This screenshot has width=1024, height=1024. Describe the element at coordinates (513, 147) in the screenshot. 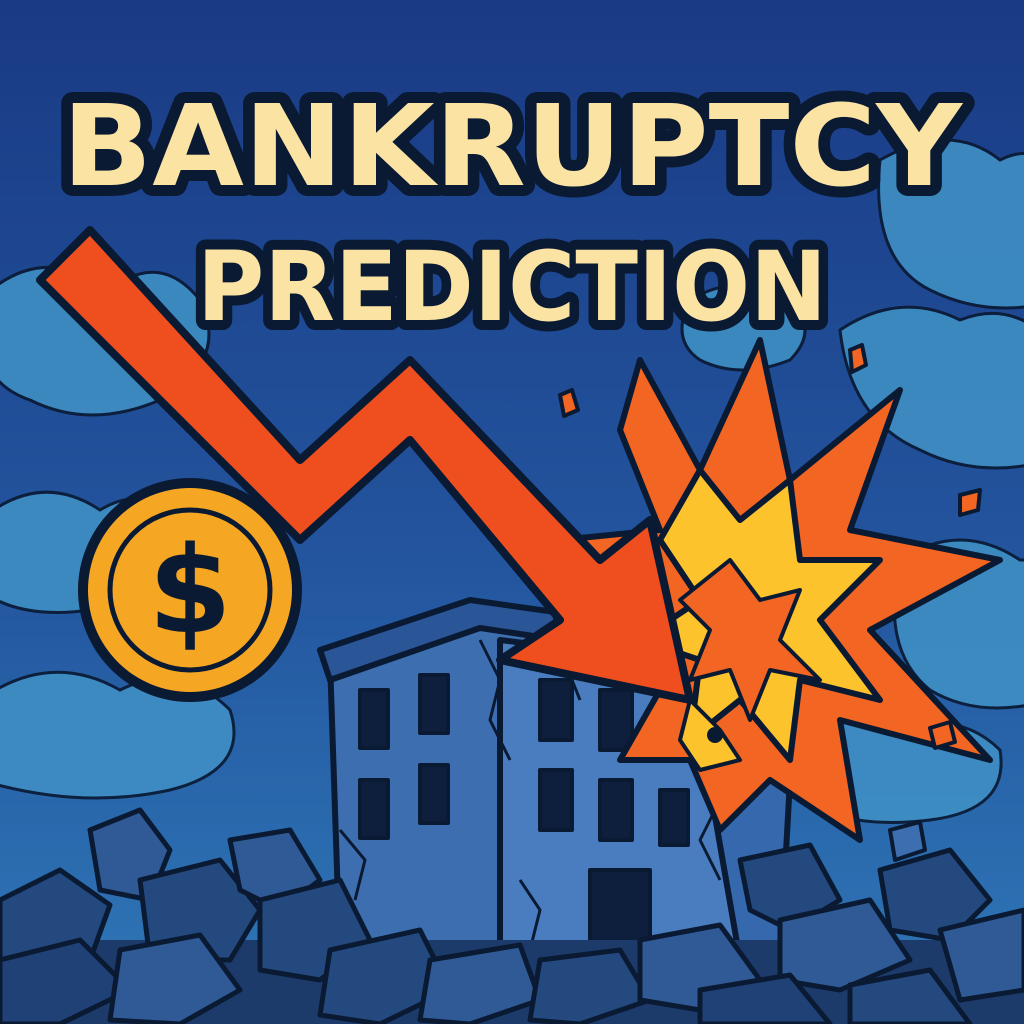

I see `title-line-1: BANKRUPTCY` at that location.